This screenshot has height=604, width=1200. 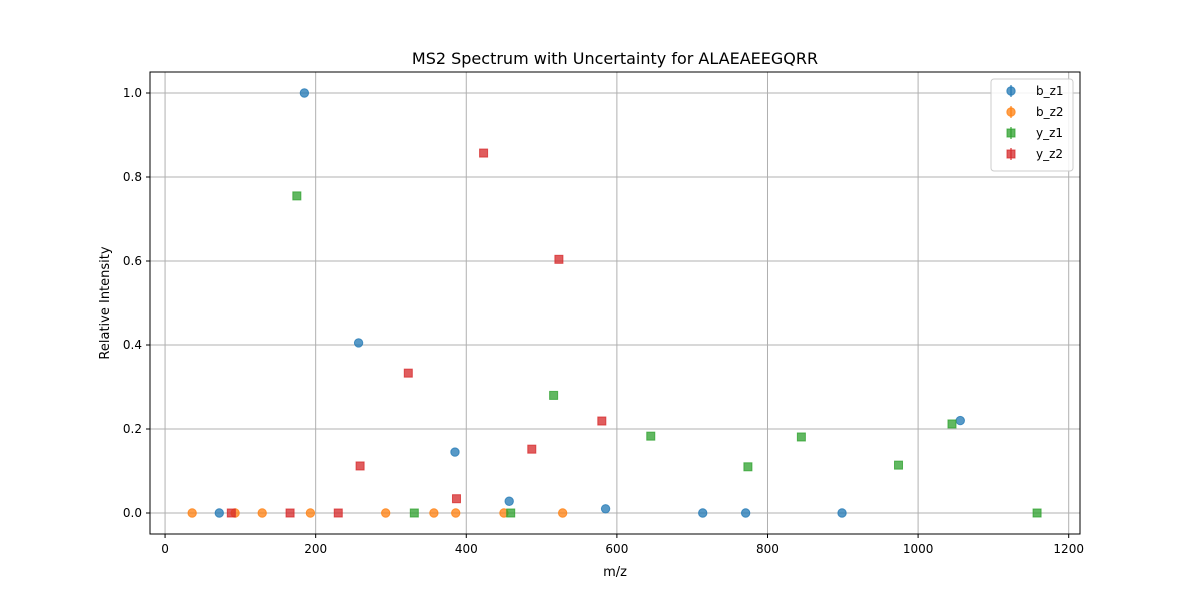 I want to click on legend: b_z1 b_z2 y_z1 y_z2, so click(x=1032, y=125).